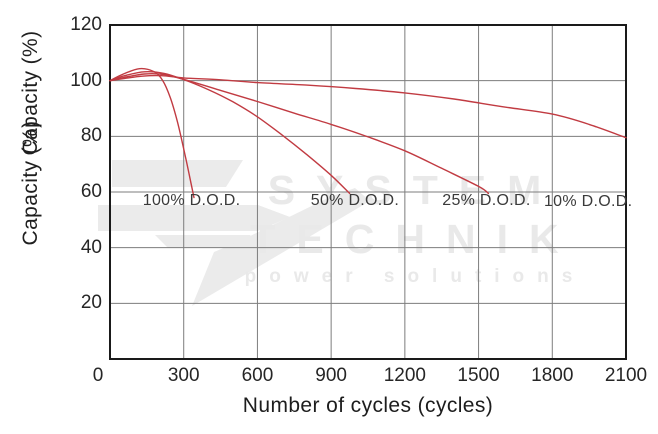 This screenshot has width=658, height=434. What do you see at coordinates (552, 375) in the screenshot?
I see `x-tick-label-1800: 1800` at bounding box center [552, 375].